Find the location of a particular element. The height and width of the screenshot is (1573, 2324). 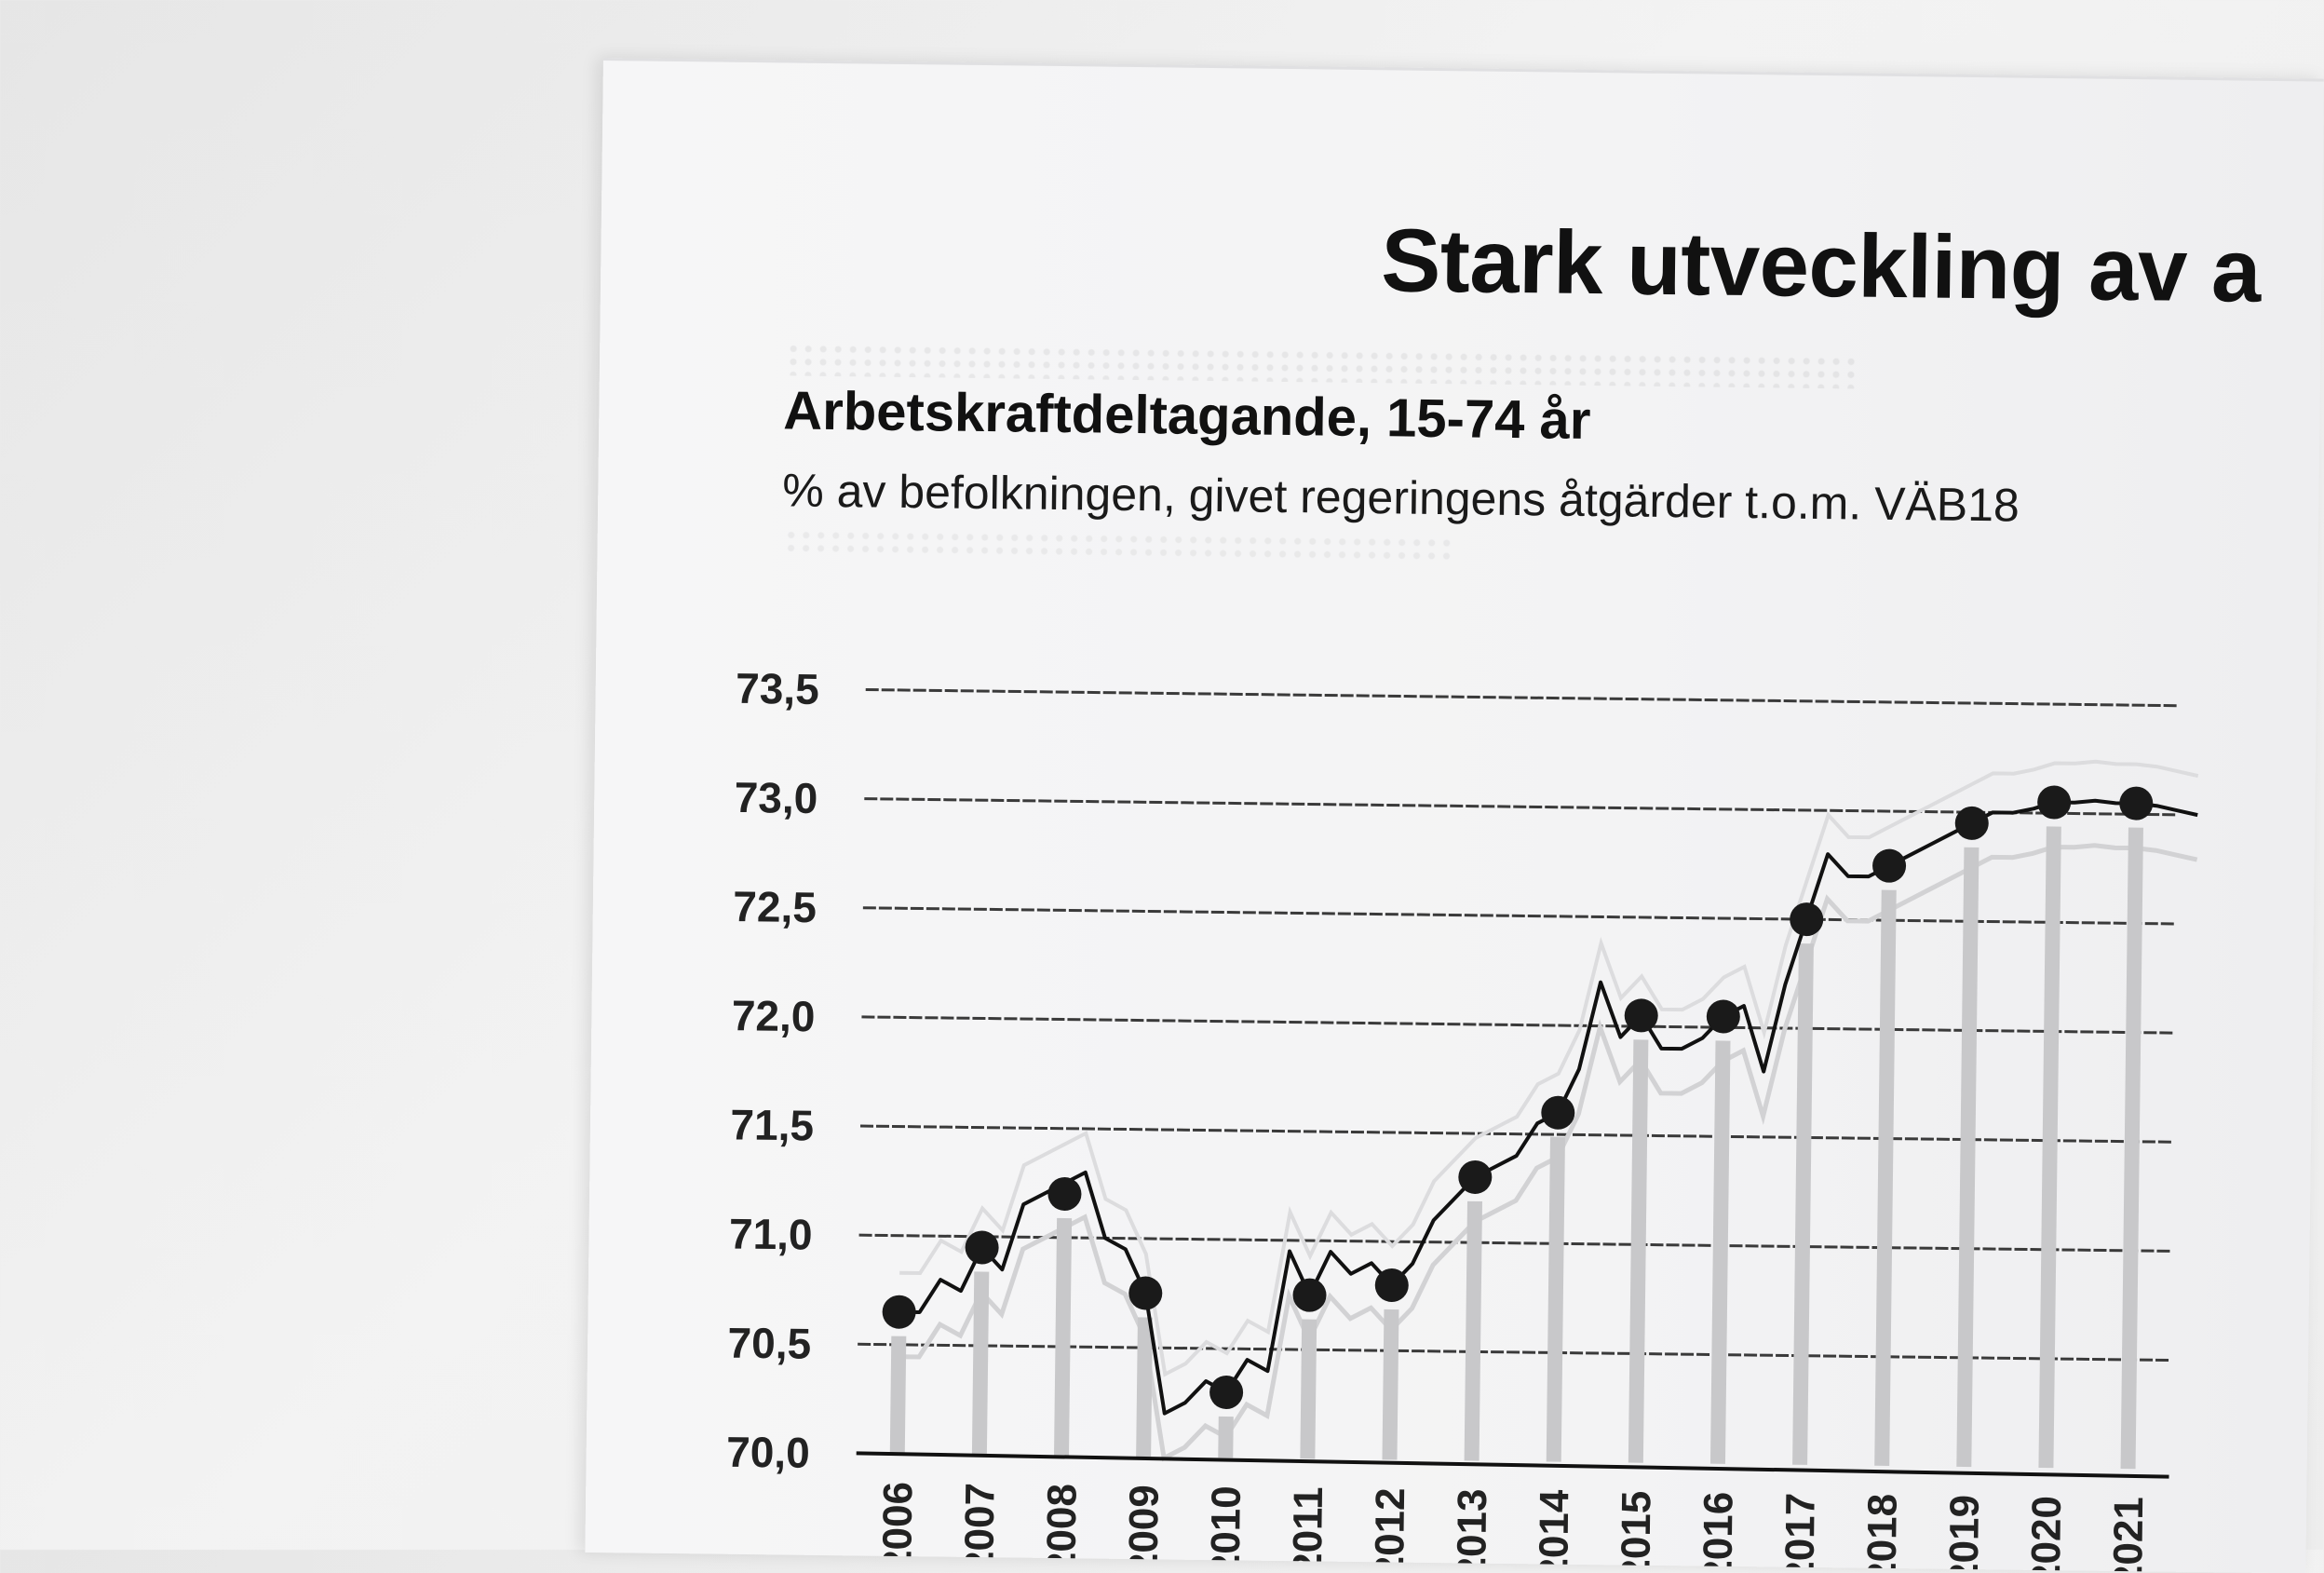

x-tick-label: 2017 is located at coordinates (1801, 1533).